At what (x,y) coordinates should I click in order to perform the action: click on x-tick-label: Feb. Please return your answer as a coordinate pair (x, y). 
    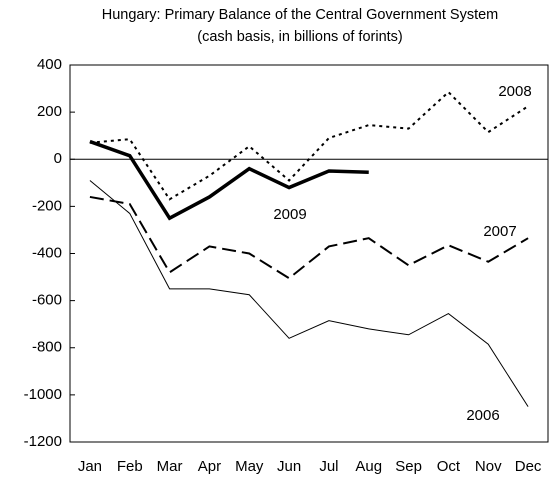
    Looking at the image, I should click on (130, 466).